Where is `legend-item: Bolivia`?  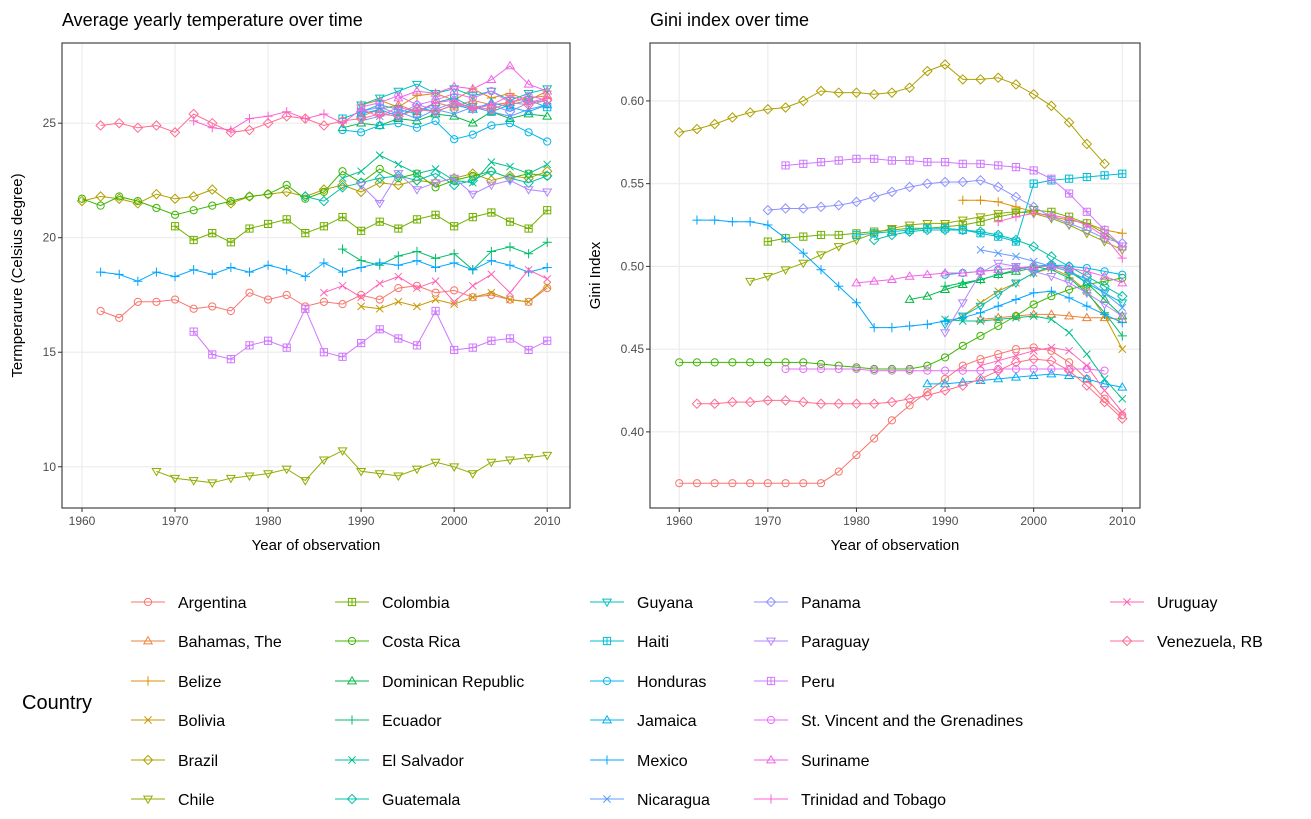
legend-item: Bolivia is located at coordinates (178, 721).